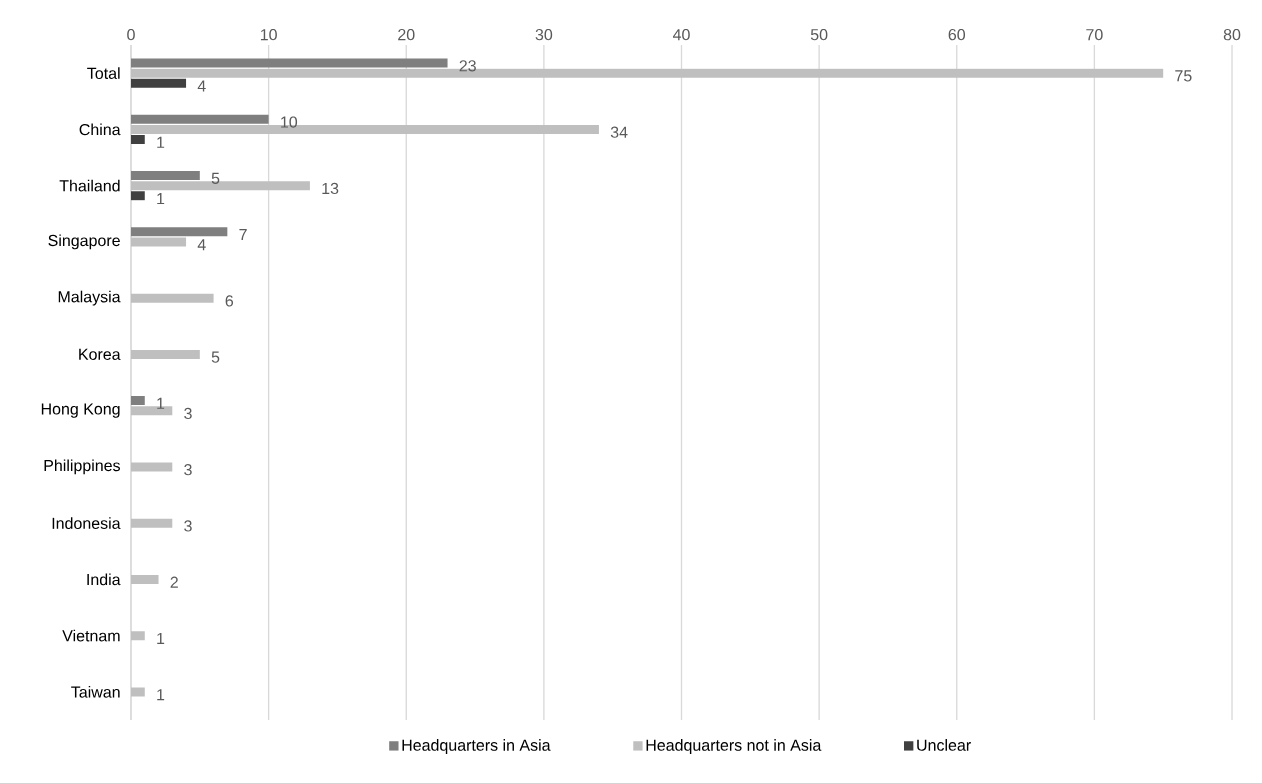  What do you see at coordinates (544, 34) in the screenshot?
I see `x-tick-label: 30` at bounding box center [544, 34].